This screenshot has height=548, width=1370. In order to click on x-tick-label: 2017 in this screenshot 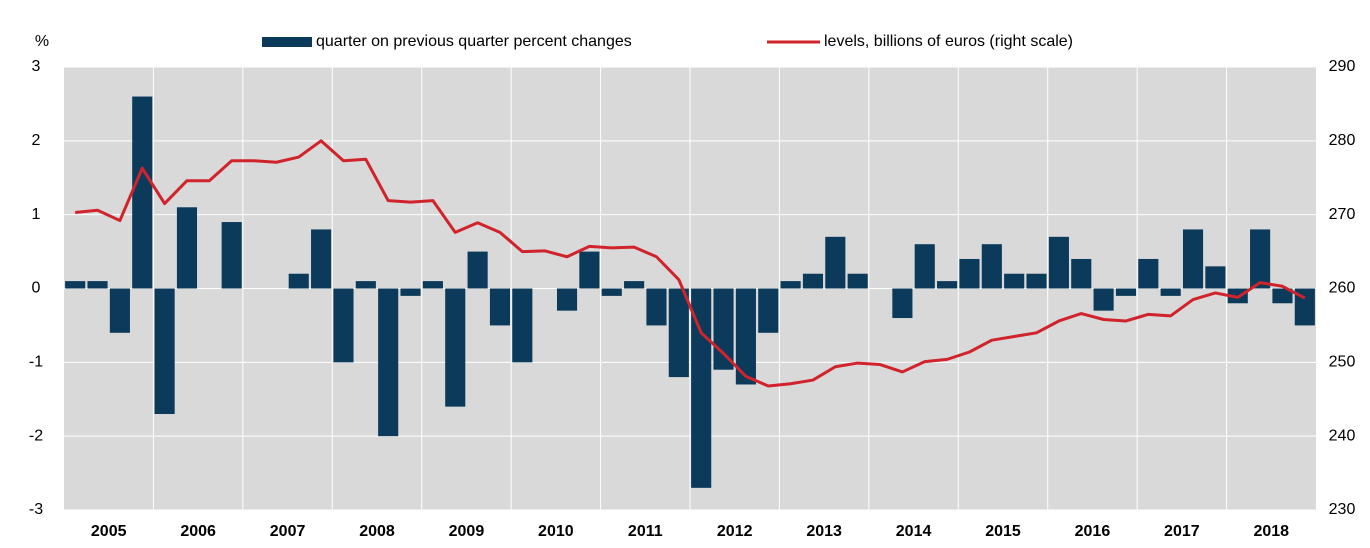, I will do `click(1182, 531)`.